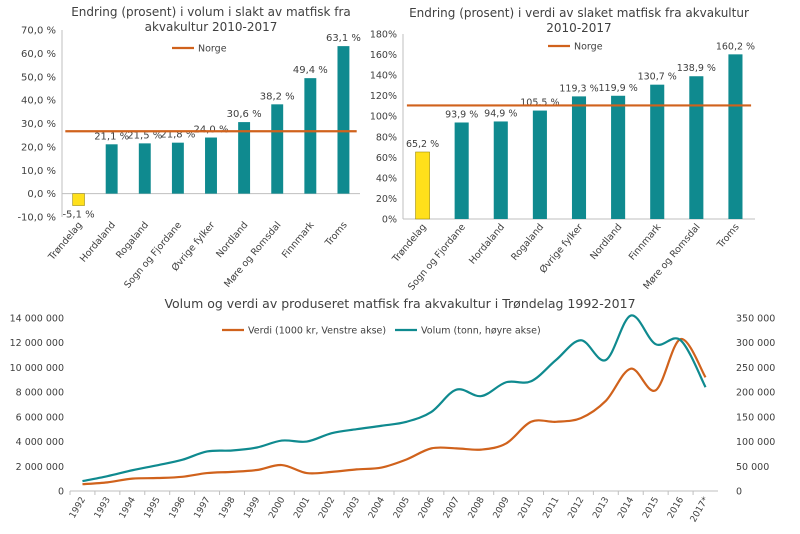 The width and height of the screenshot is (800, 534). What do you see at coordinates (343, 38) in the screenshot?
I see `bar-value-label: 63,1 %` at bounding box center [343, 38].